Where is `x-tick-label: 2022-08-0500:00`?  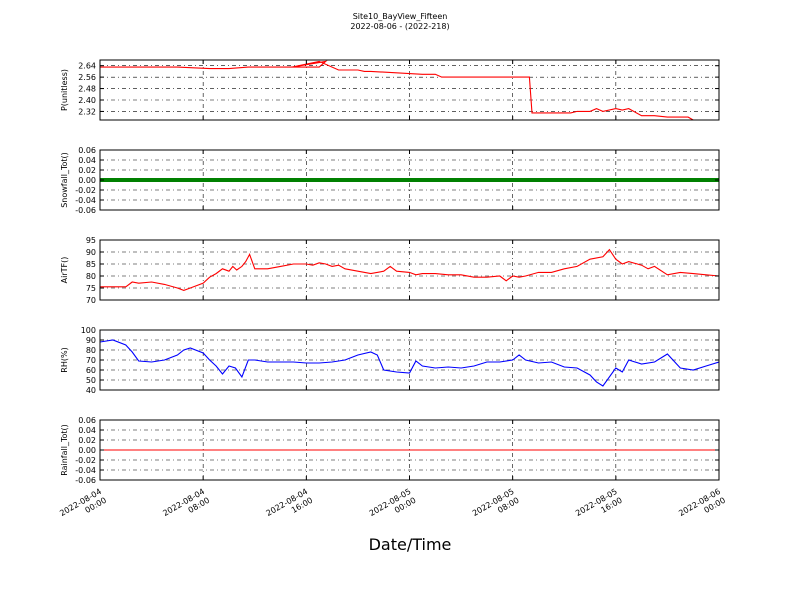
x-tick-label: 2022-08-0500:00 is located at coordinates (393, 507).